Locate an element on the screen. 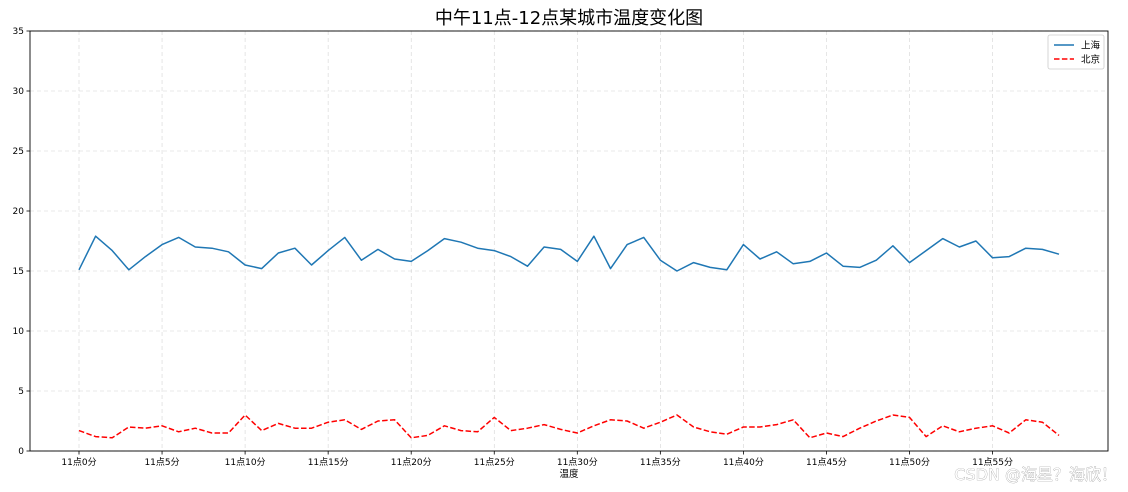 The width and height of the screenshot is (1128, 492). x-tick-label: 11点10分 is located at coordinates (245, 462).